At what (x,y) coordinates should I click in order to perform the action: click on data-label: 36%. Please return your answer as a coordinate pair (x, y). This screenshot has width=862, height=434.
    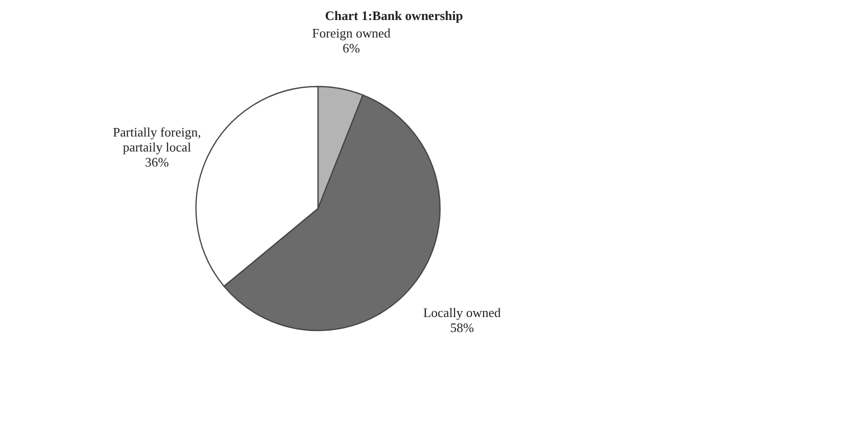
    Looking at the image, I should click on (157, 162).